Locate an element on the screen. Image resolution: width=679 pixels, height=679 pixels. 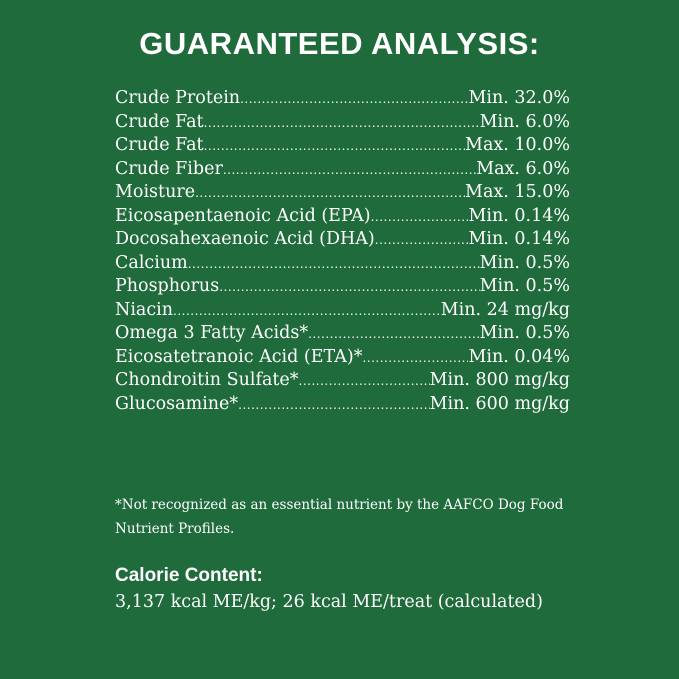
nutrient-name: Chondroitin Sulfate* is located at coordinates (207, 380).